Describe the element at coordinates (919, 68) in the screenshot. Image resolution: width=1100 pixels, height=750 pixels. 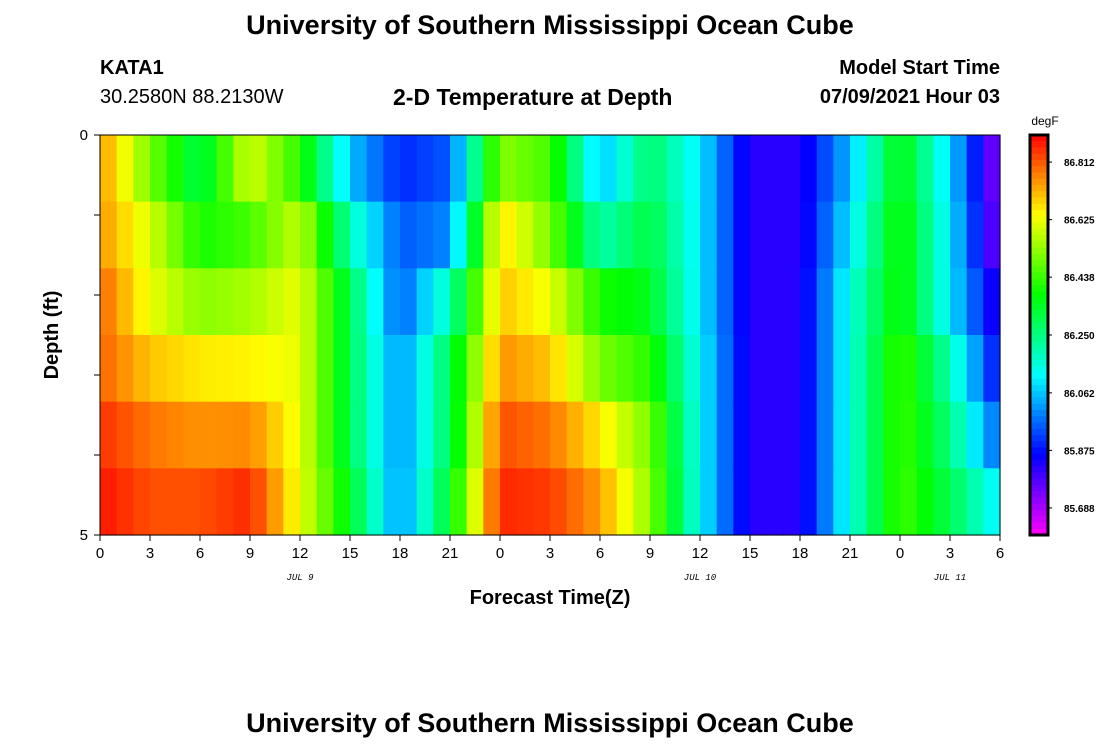
I see `model-start-label: Model Start Time` at that location.